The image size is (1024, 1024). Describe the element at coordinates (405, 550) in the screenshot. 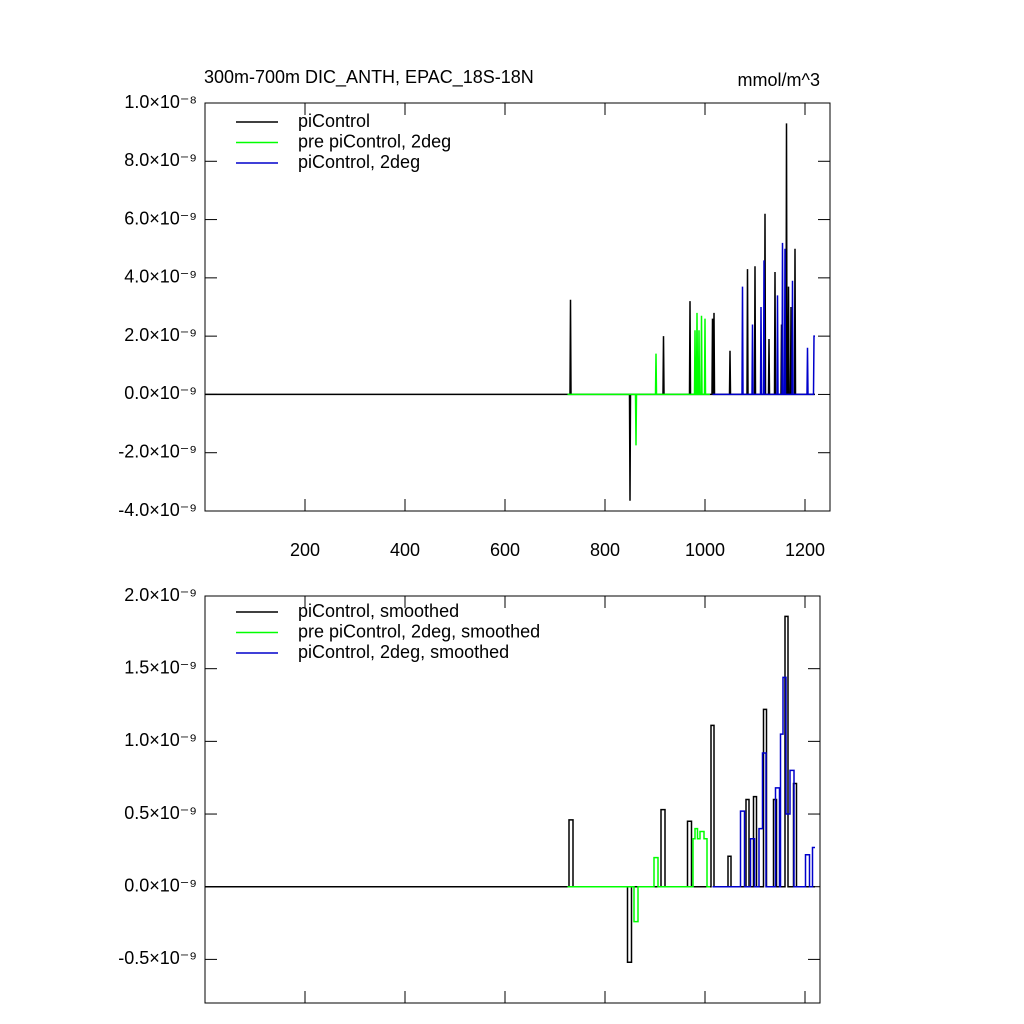

I see `x-tick-label: 400` at that location.